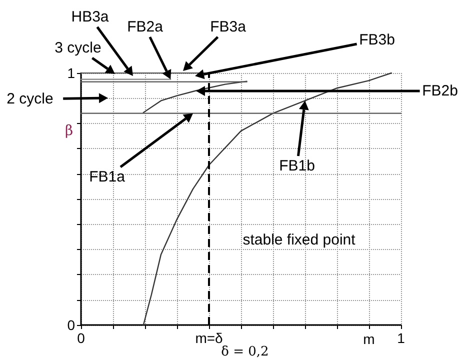 The height and width of the screenshot is (362, 474). What do you see at coordinates (30, 99) in the screenshot?
I see `text: 2 cycle` at bounding box center [30, 99].